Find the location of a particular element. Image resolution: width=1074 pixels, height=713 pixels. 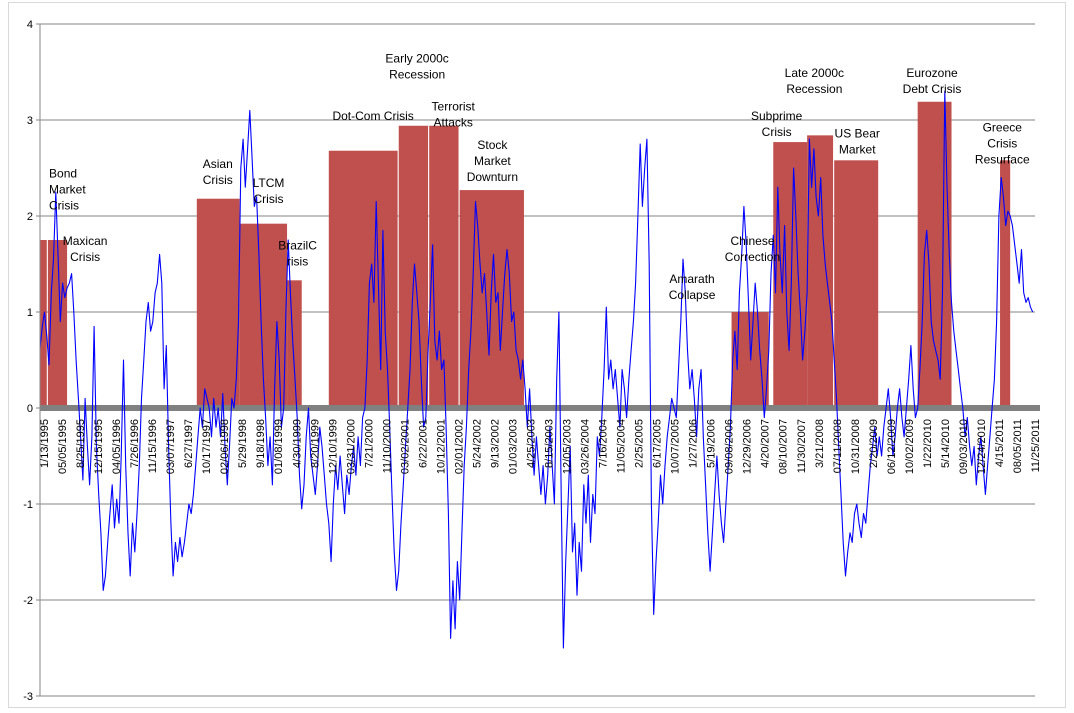

crisis-annotation: Stock Market Downturn is located at coordinates (492, 161).